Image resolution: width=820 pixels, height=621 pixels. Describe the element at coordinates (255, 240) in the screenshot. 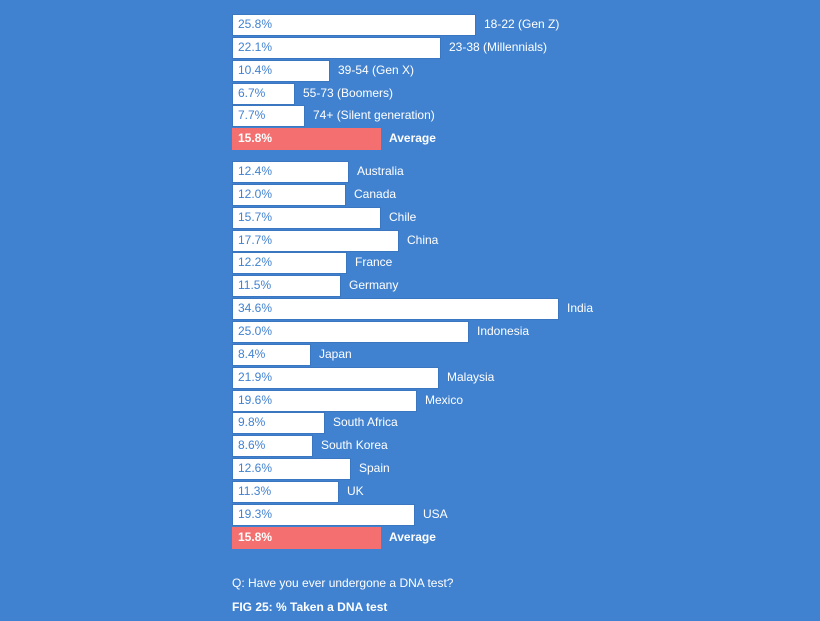

I see `bar-value-label: 17.7%` at that location.